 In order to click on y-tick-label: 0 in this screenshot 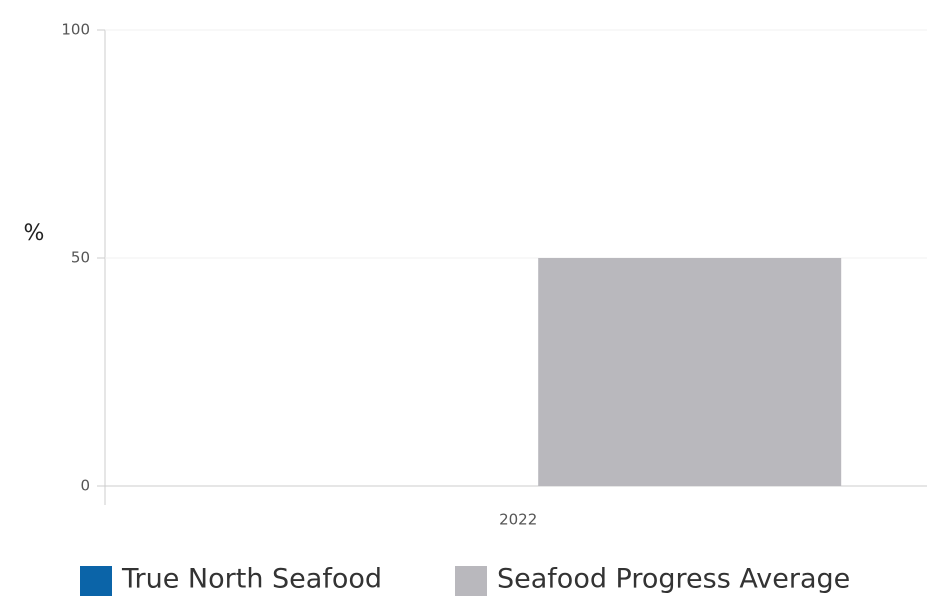, I will do `click(85, 486)`.